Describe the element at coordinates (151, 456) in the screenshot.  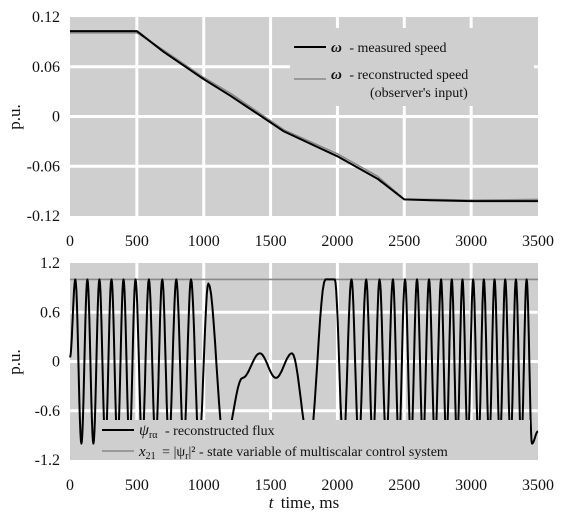
I see `bottom-legend-state-subscript: 21` at that location.